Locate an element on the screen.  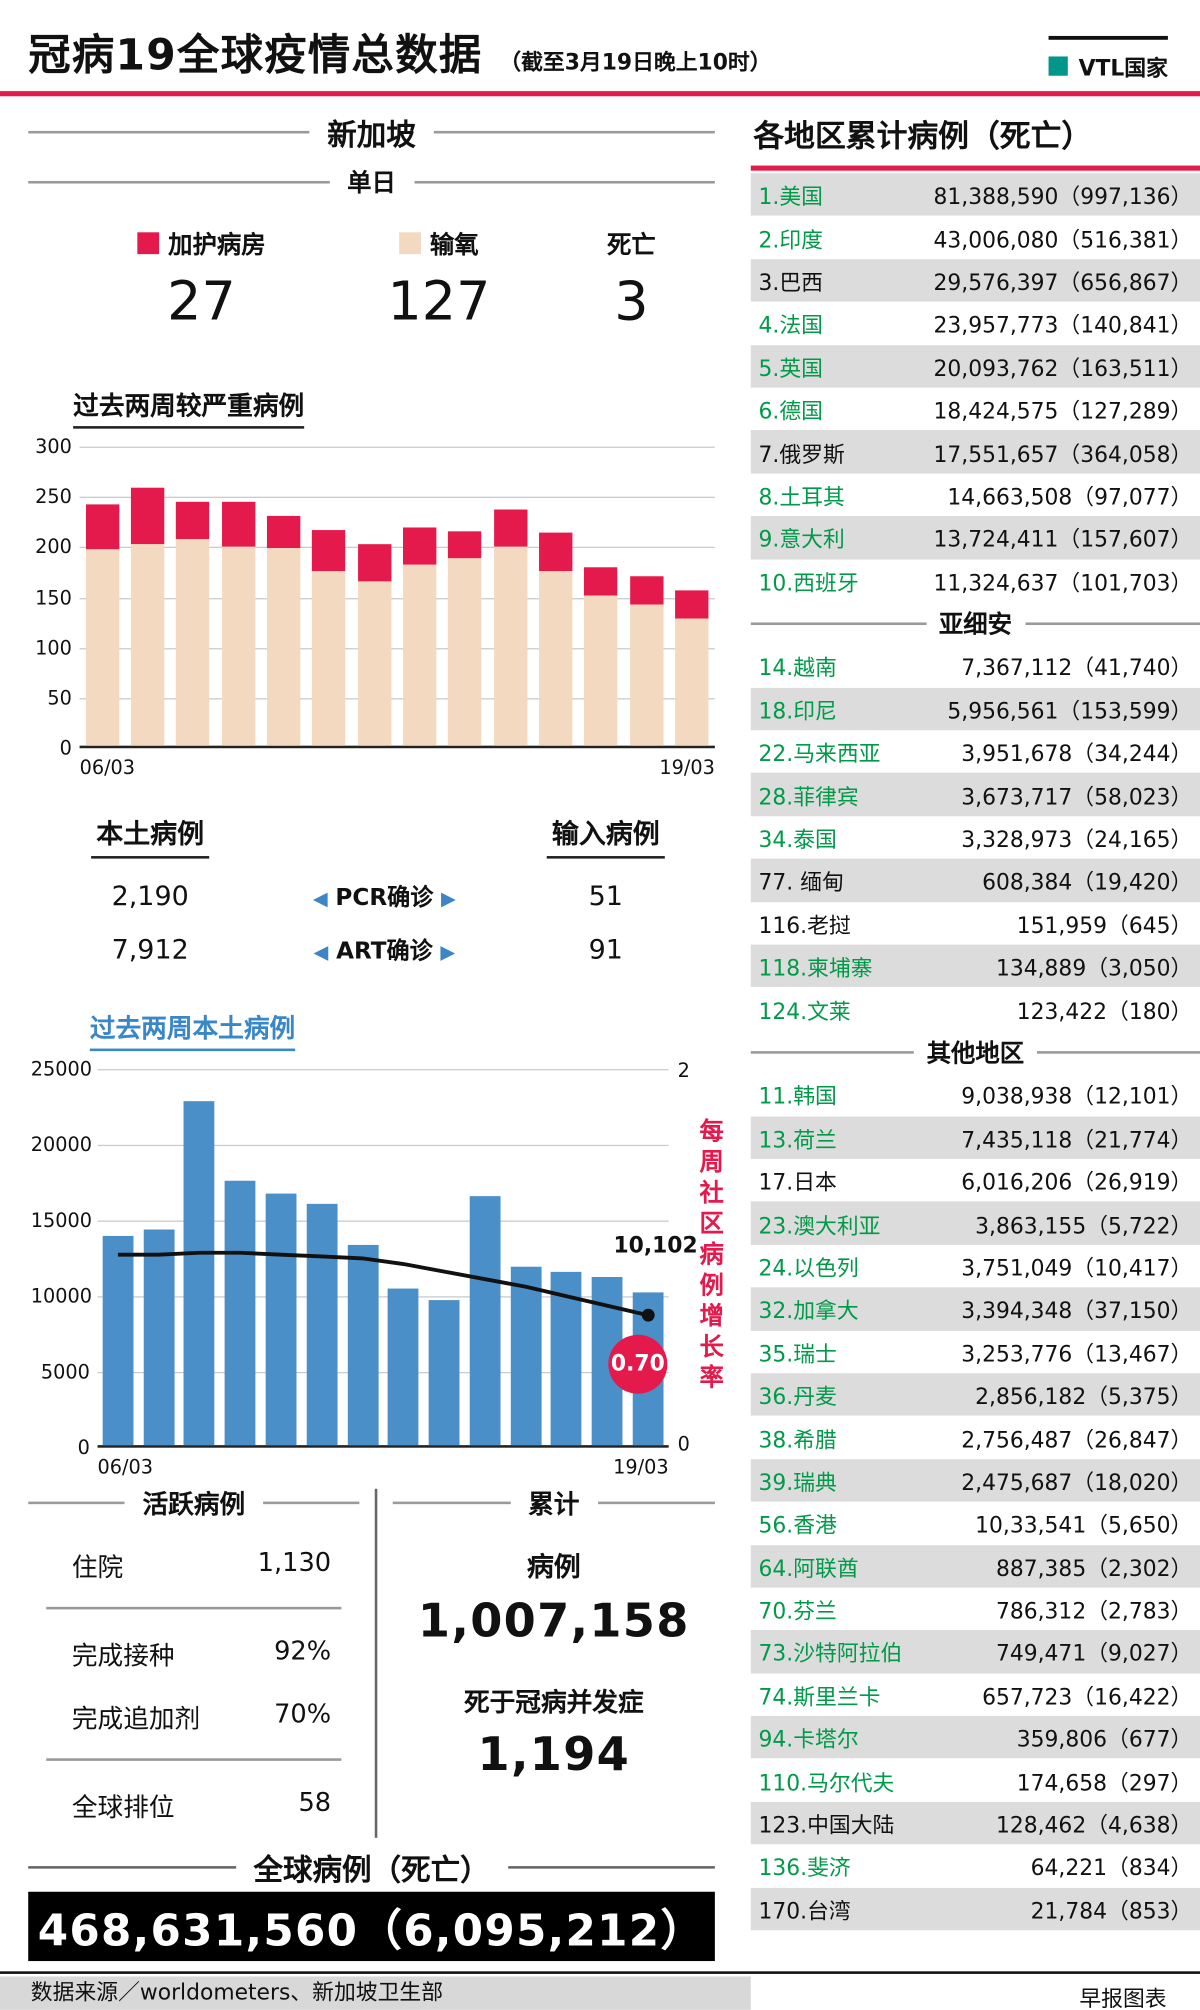
right-arrow-icon: ▶ is located at coordinates (448, 898).